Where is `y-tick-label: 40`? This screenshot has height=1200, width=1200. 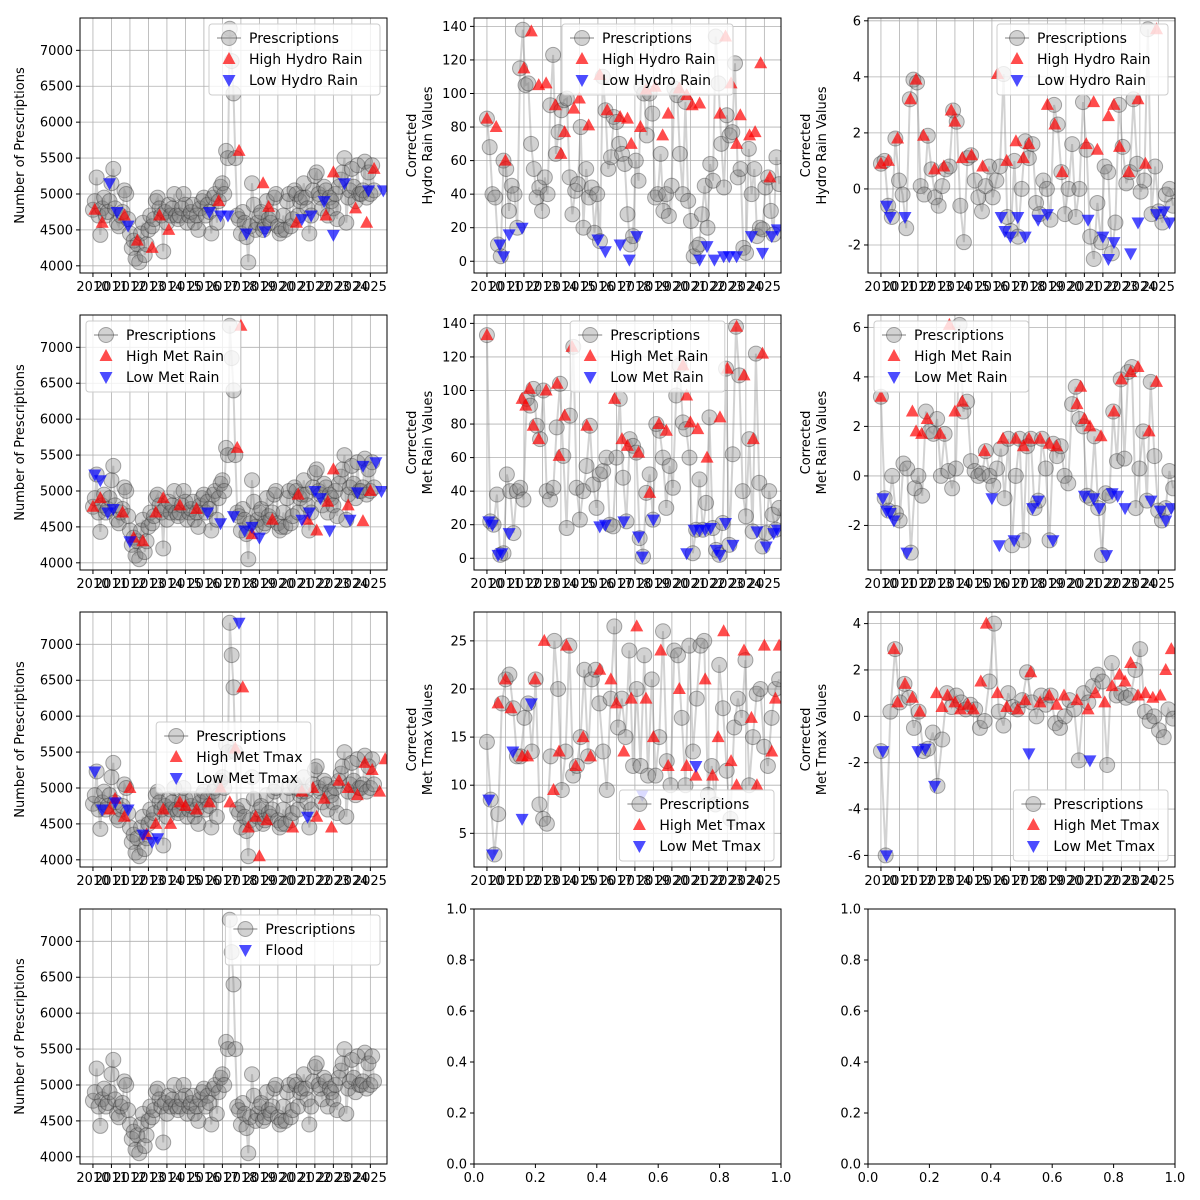 y-tick-label: 40 is located at coordinates (458, 195).